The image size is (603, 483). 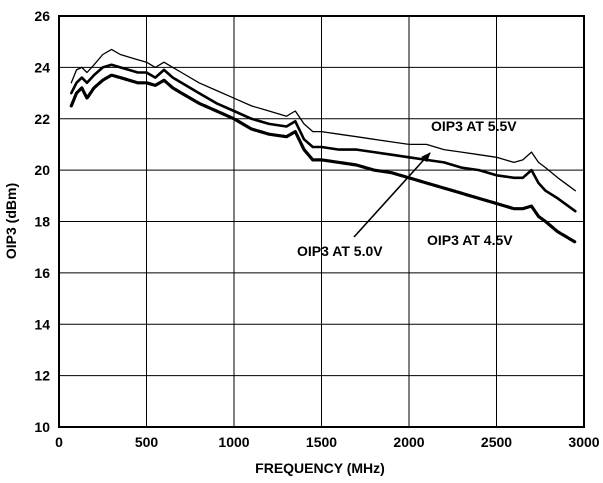 What do you see at coordinates (233, 442) in the screenshot?
I see `x-tick-label: 1000` at bounding box center [233, 442].